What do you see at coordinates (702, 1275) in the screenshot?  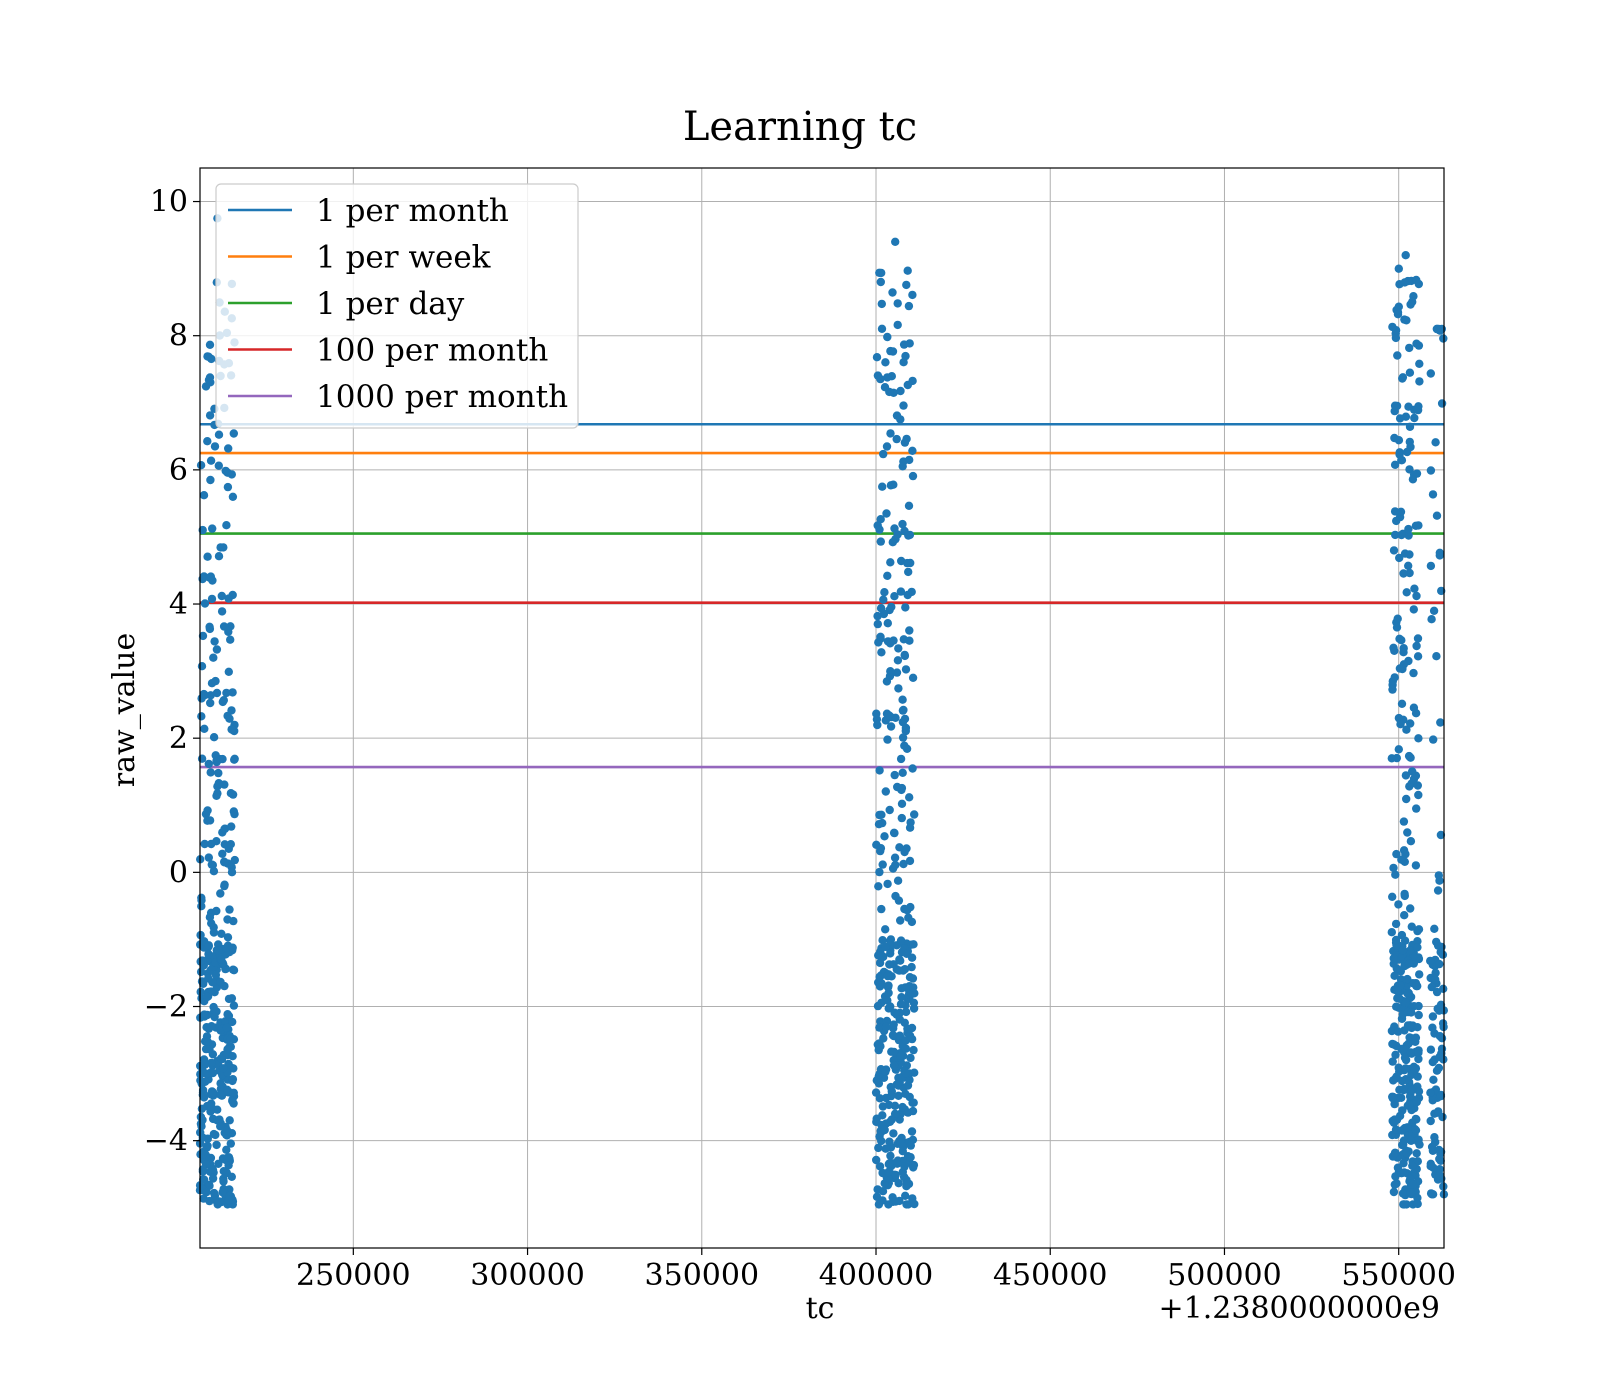 I see `x-tick-label: 350000` at bounding box center [702, 1275].